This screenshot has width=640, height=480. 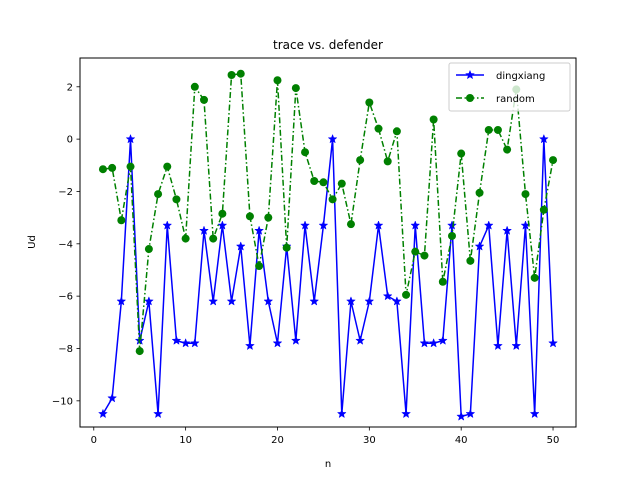 What do you see at coordinates (369, 440) in the screenshot?
I see `x-tick-label: 30` at bounding box center [369, 440].